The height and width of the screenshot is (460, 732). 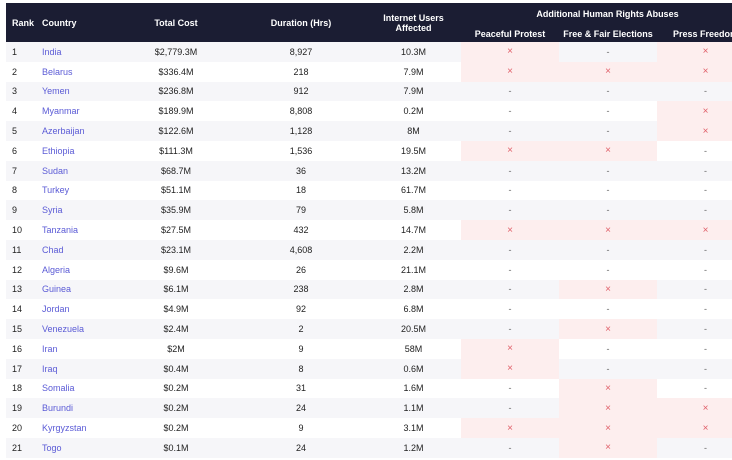 I want to click on rank-cell: 7, so click(x=21, y=170).